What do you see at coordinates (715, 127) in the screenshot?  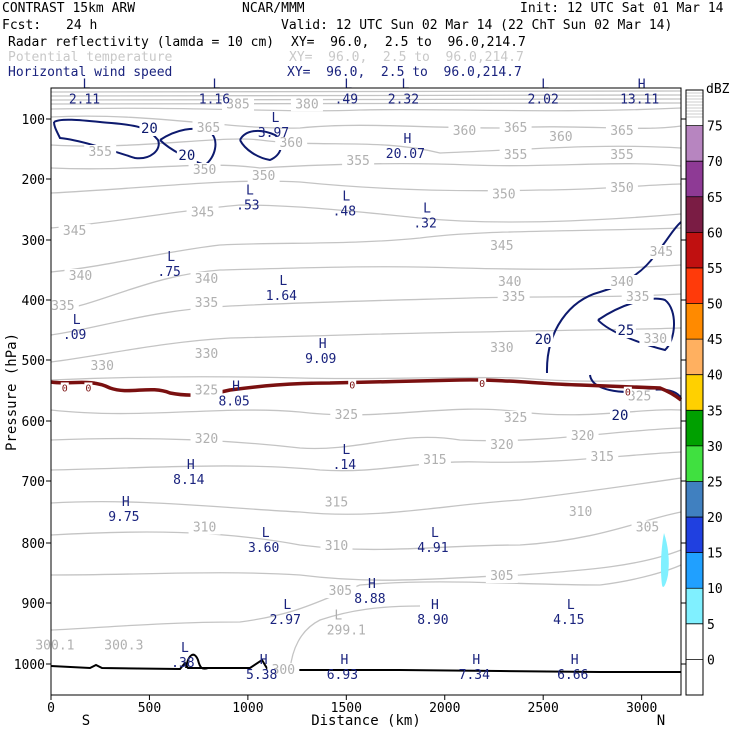 I see `colorbar-label: 75` at bounding box center [715, 127].